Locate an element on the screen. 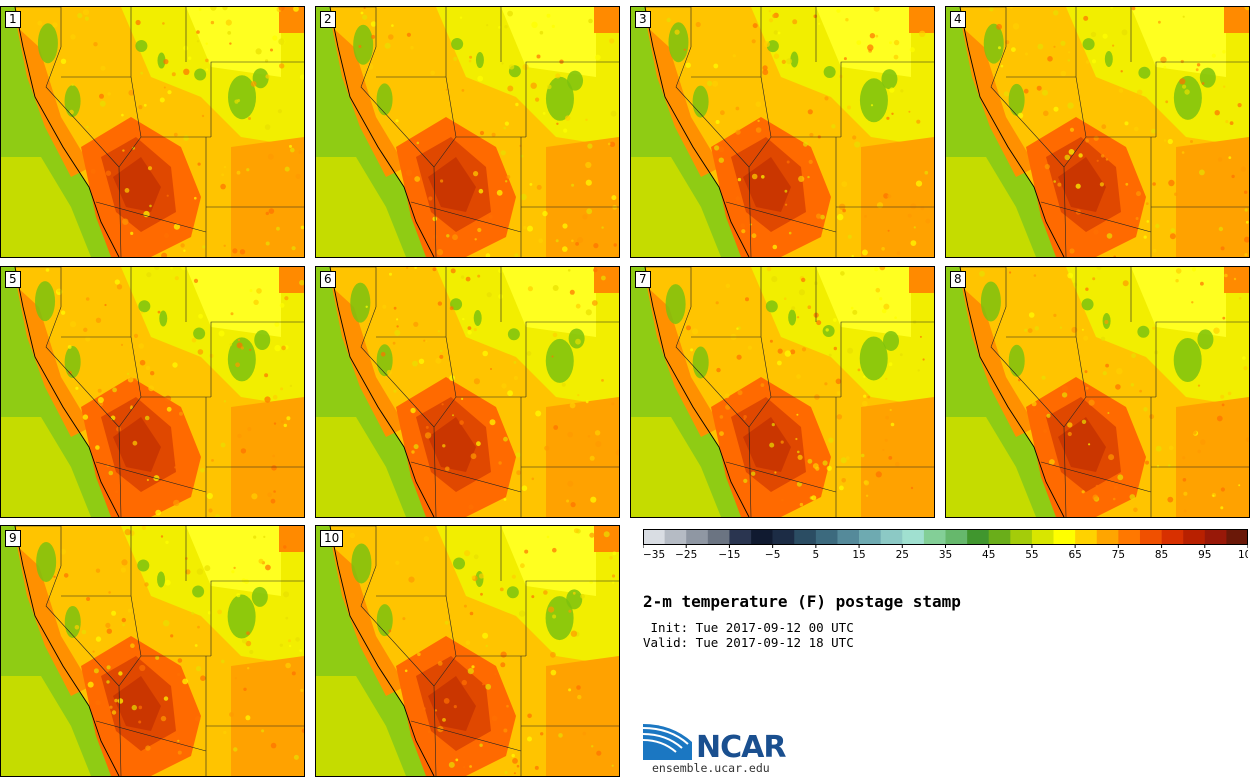 The image size is (1260, 778). ensemble-member-panel-10: 10 is located at coordinates (467, 651).